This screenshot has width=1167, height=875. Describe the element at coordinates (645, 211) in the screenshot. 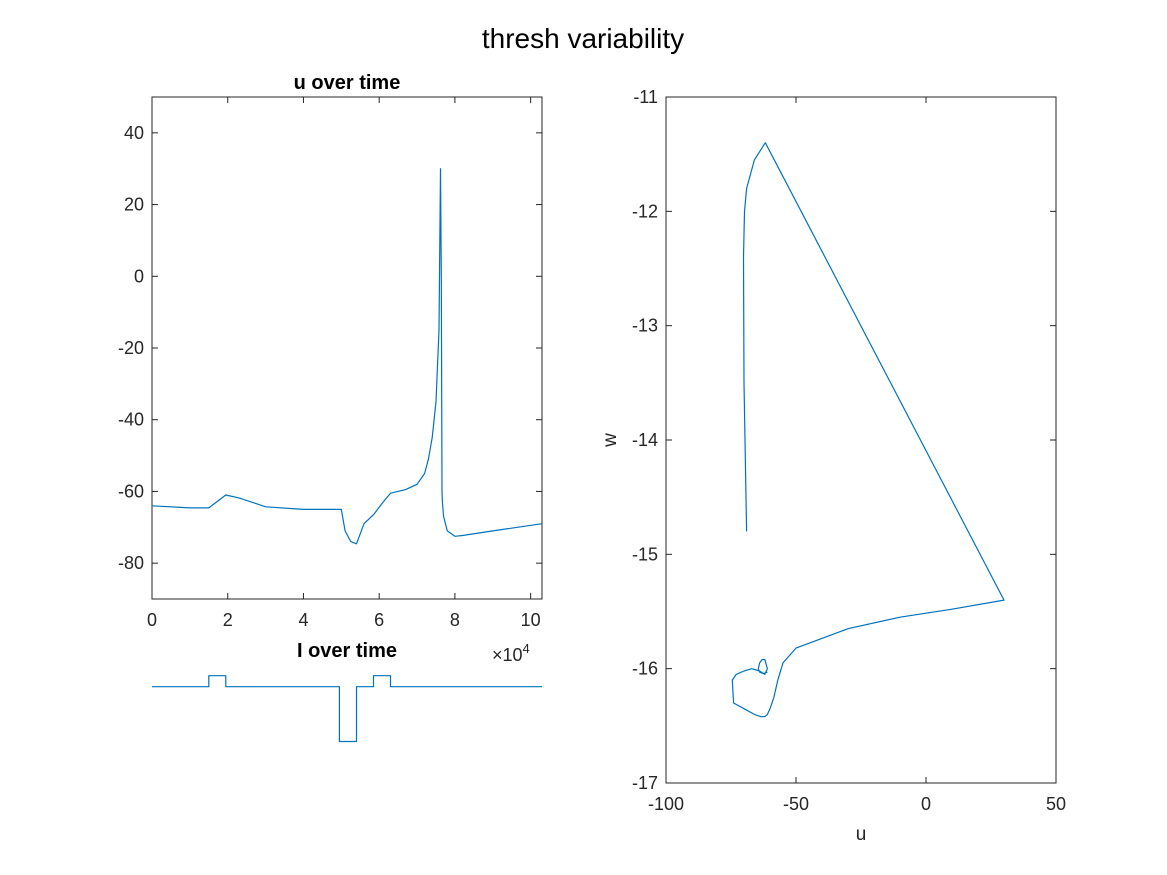

I see `phase-ytick-label: -12` at that location.